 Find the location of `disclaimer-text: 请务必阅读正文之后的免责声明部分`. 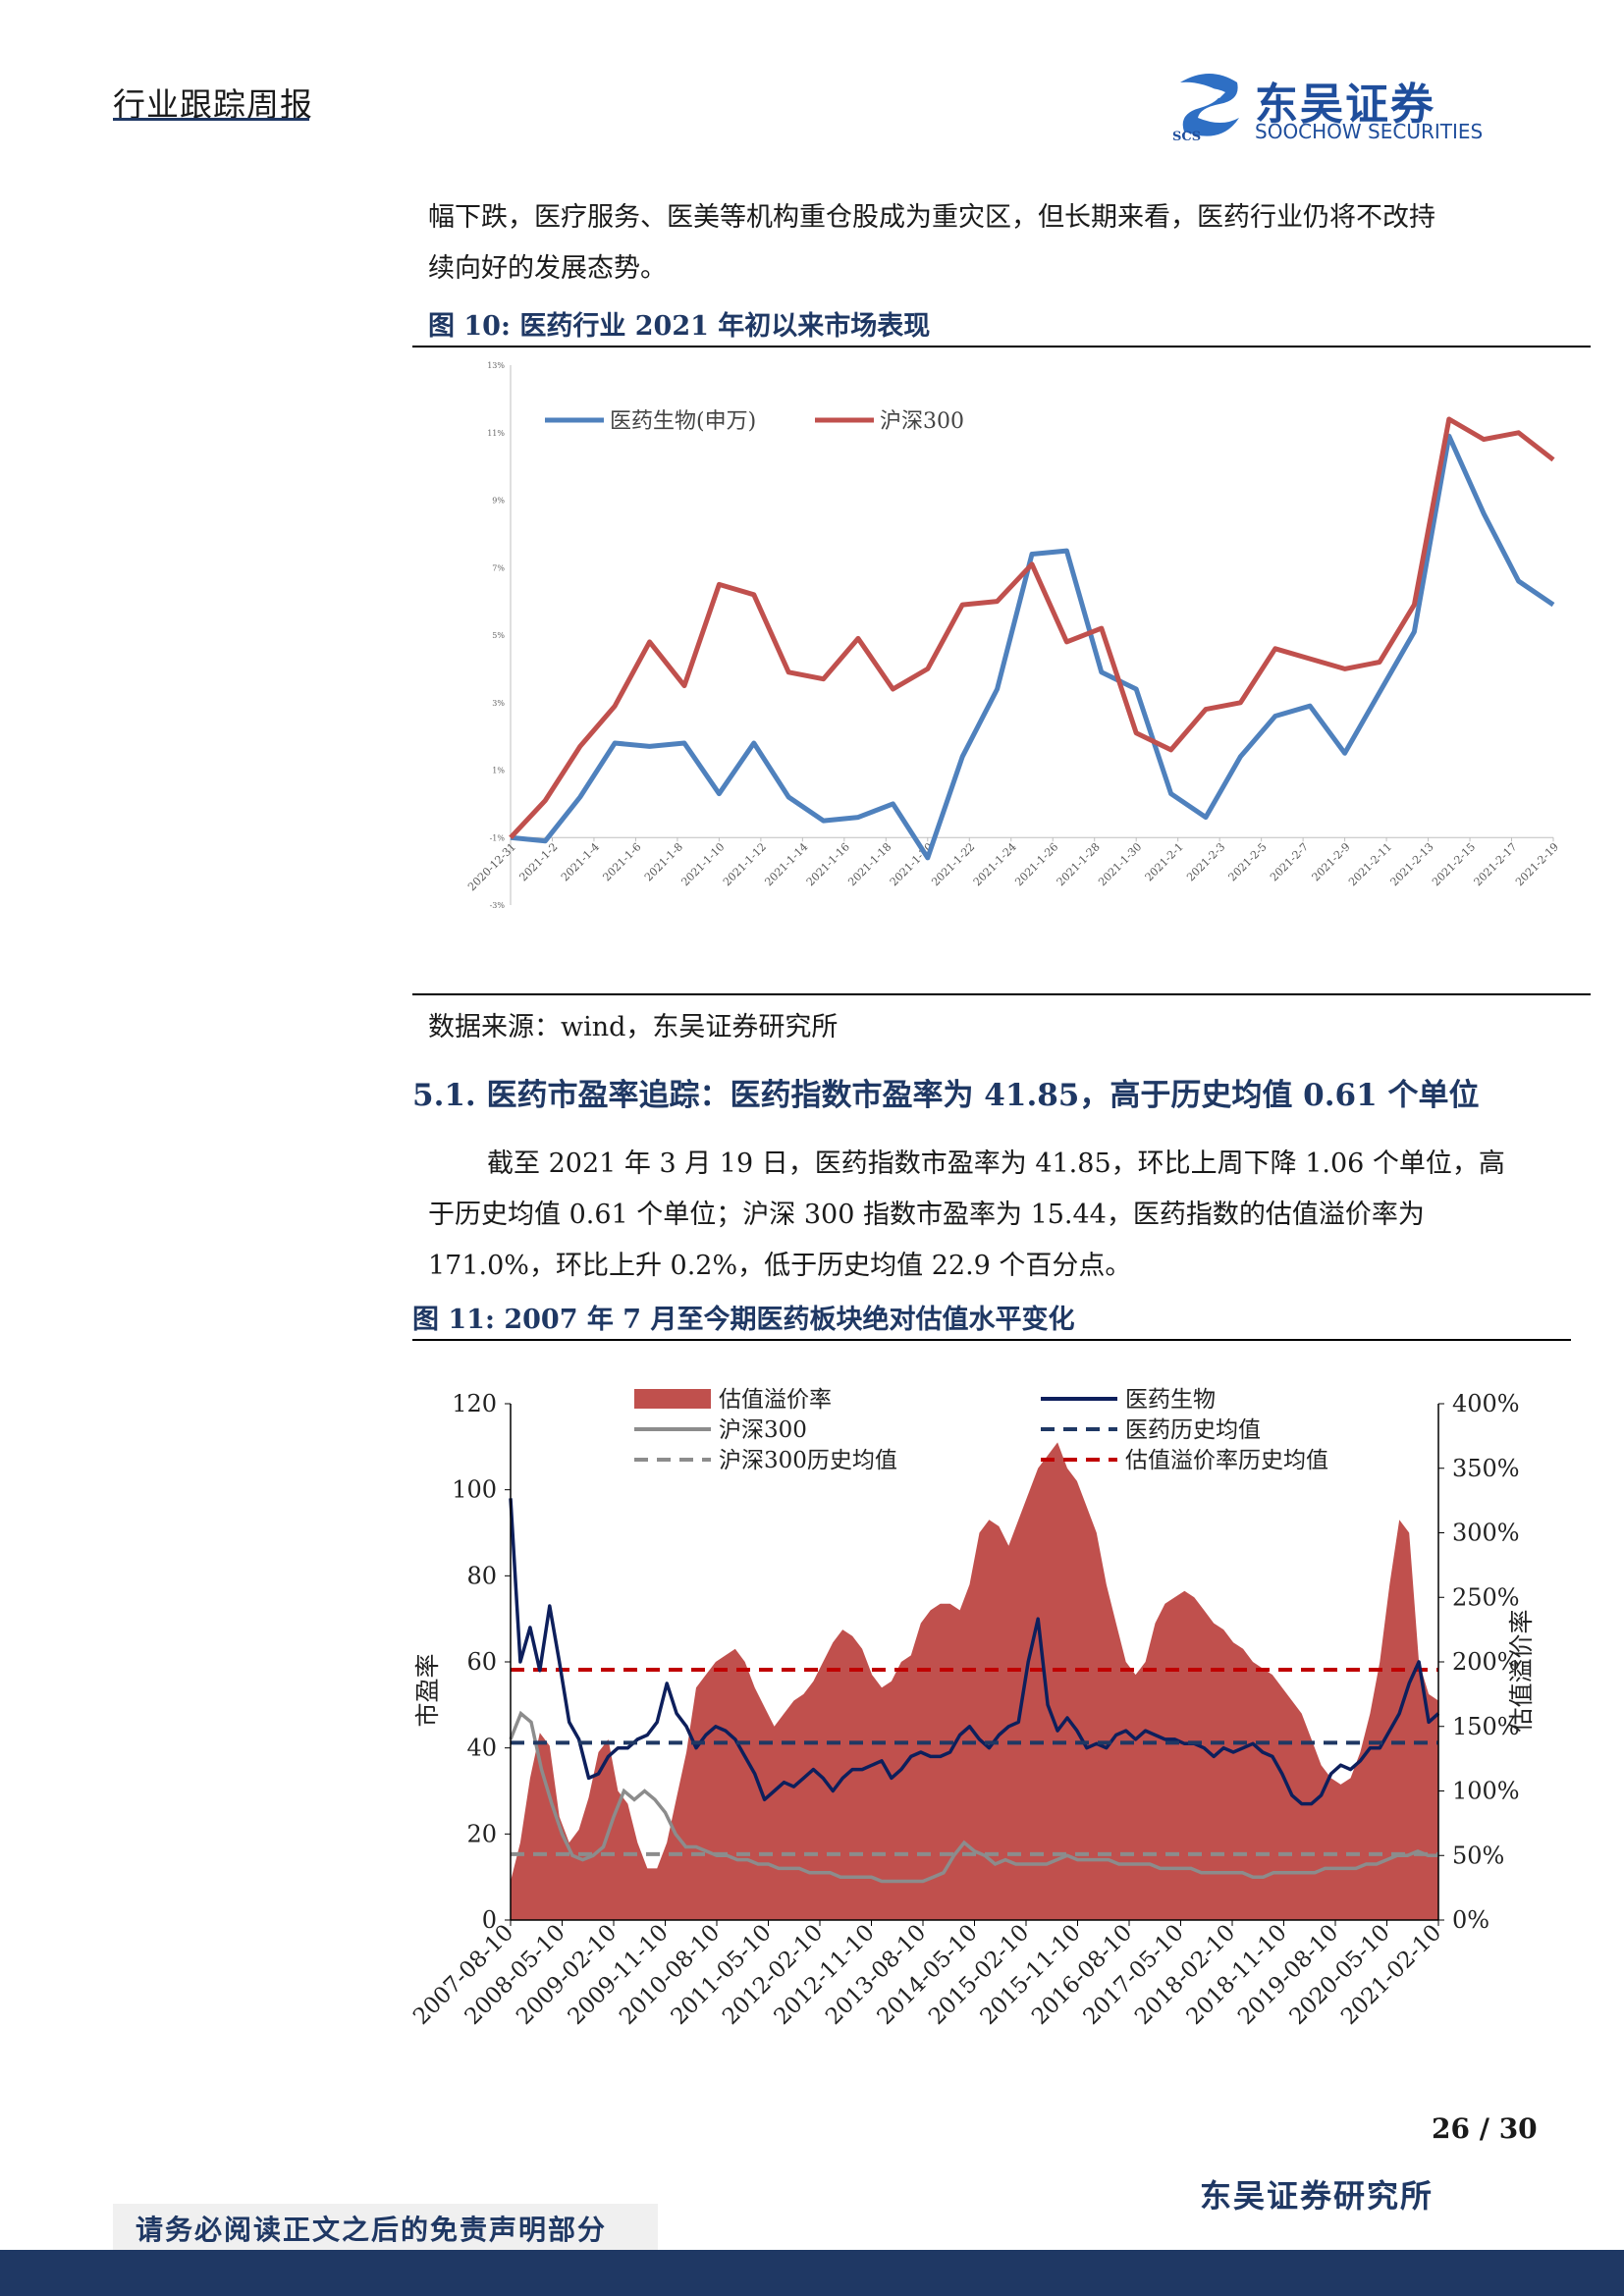

disclaimer-text: 请务必阅读正文之后的免责声明部分 is located at coordinates (371, 2230).